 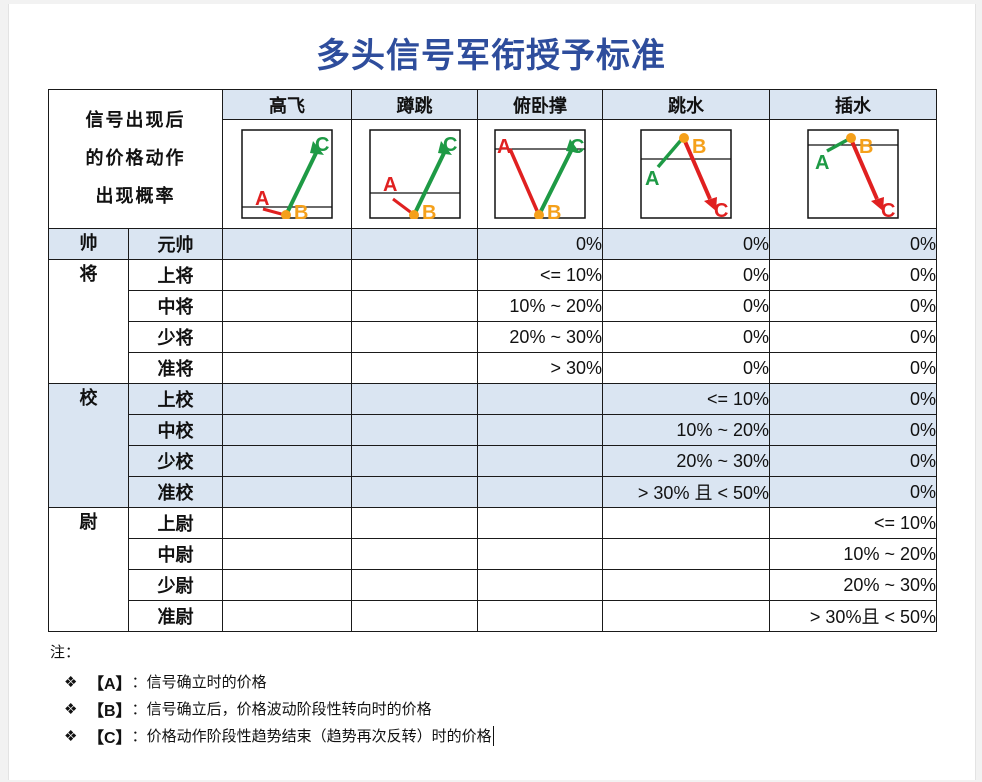 I want to click on corner-line-3: 出现概率, so click(x=135, y=196).